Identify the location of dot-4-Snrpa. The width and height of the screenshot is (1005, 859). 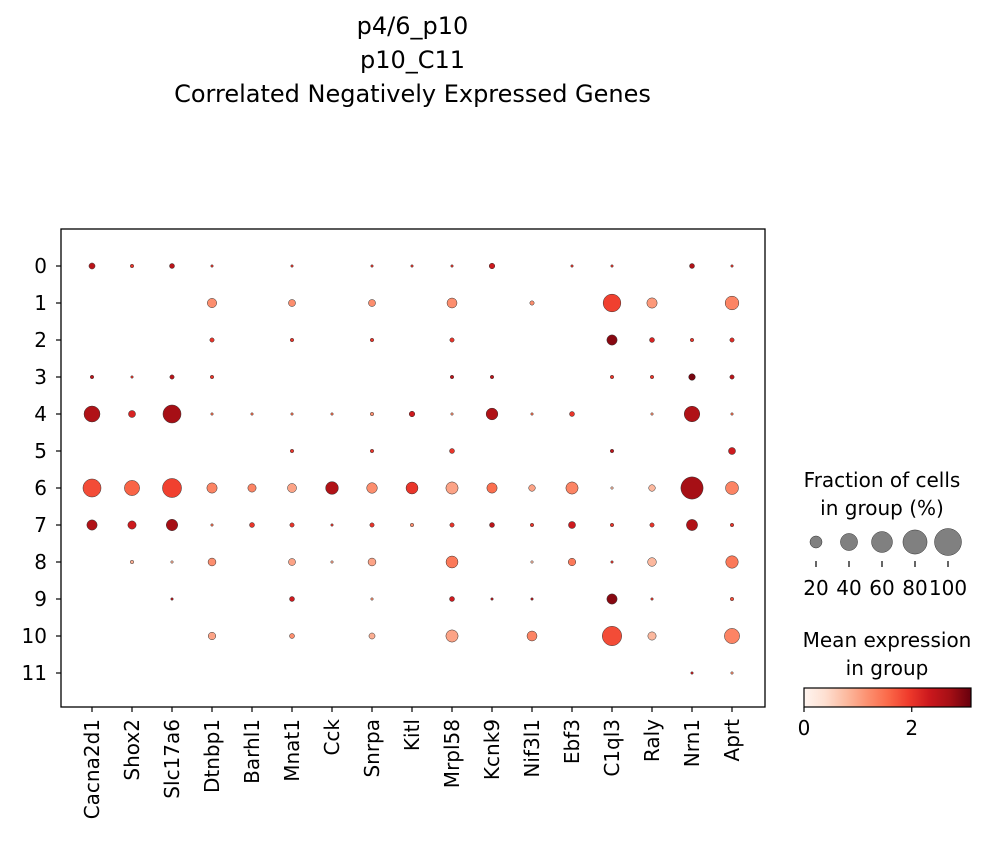
(372, 414).